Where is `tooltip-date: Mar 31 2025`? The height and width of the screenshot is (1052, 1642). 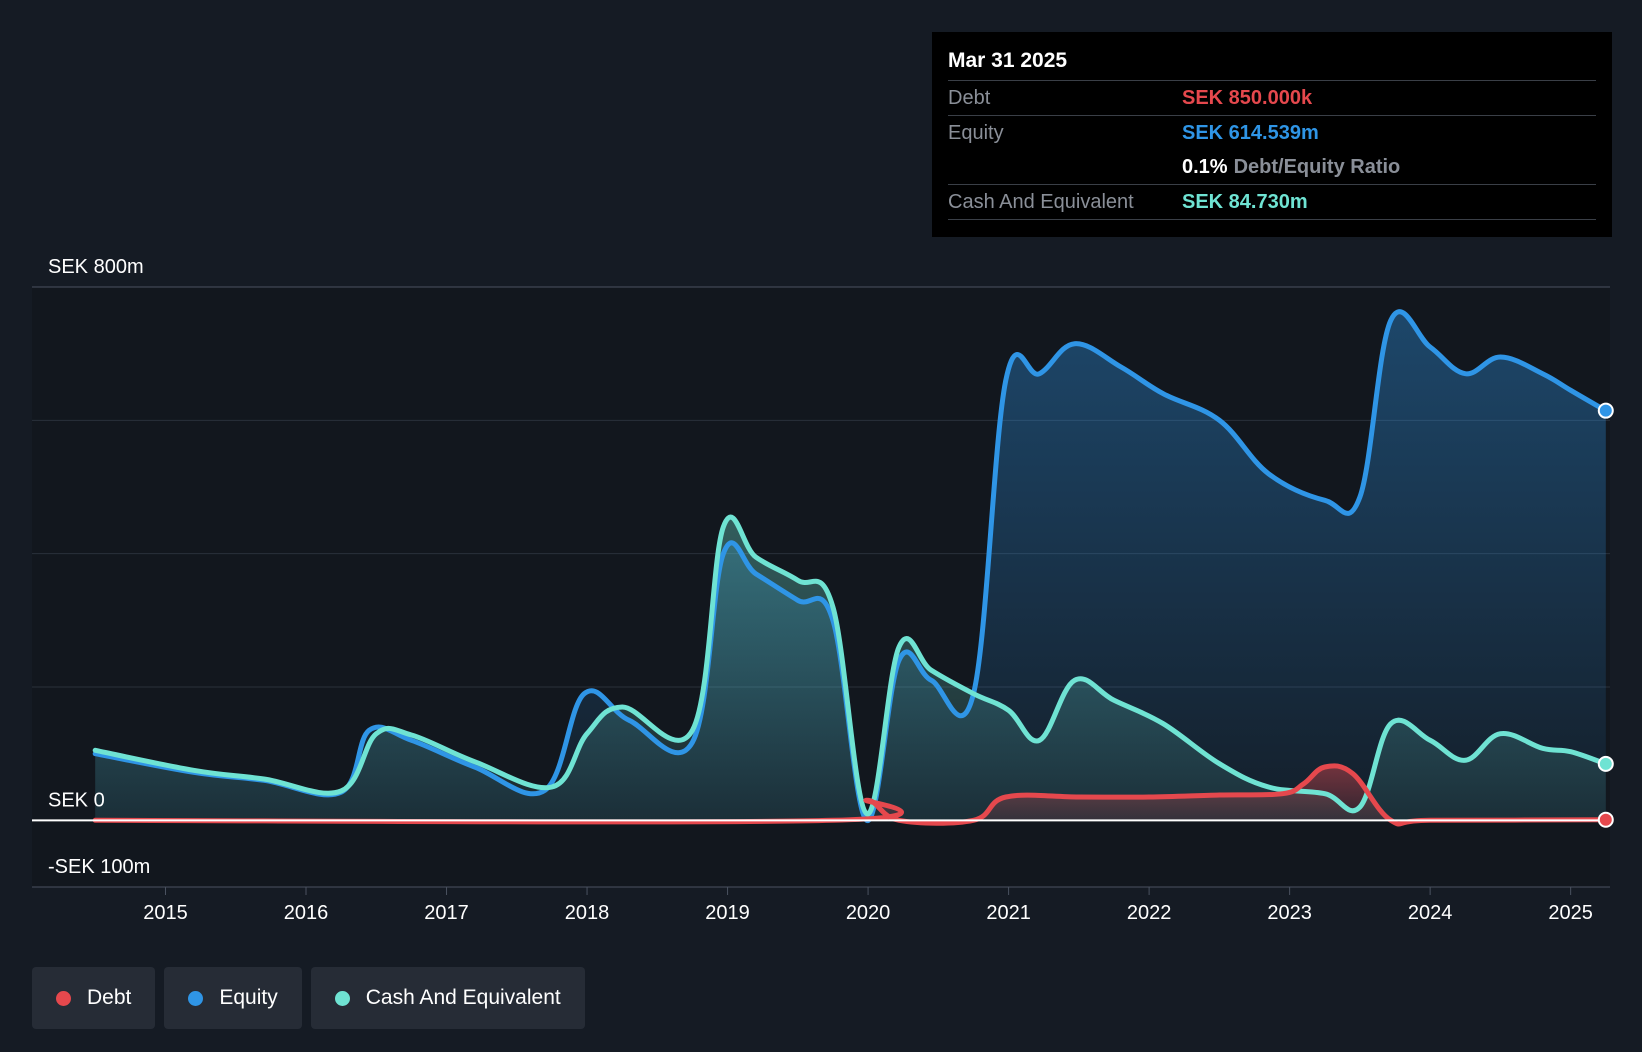 tooltip-date: Mar 31 2025 is located at coordinates (1008, 60).